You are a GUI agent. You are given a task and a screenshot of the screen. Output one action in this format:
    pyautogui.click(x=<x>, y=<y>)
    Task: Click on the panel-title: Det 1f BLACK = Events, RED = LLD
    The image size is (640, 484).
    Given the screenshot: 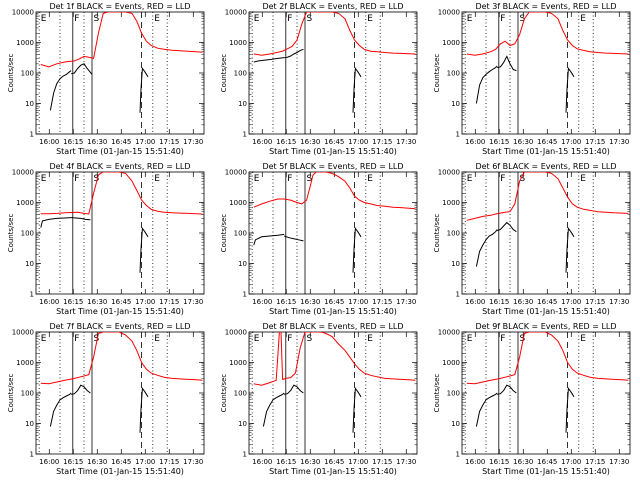 What is the action you would take?
    pyautogui.click(x=119, y=6)
    